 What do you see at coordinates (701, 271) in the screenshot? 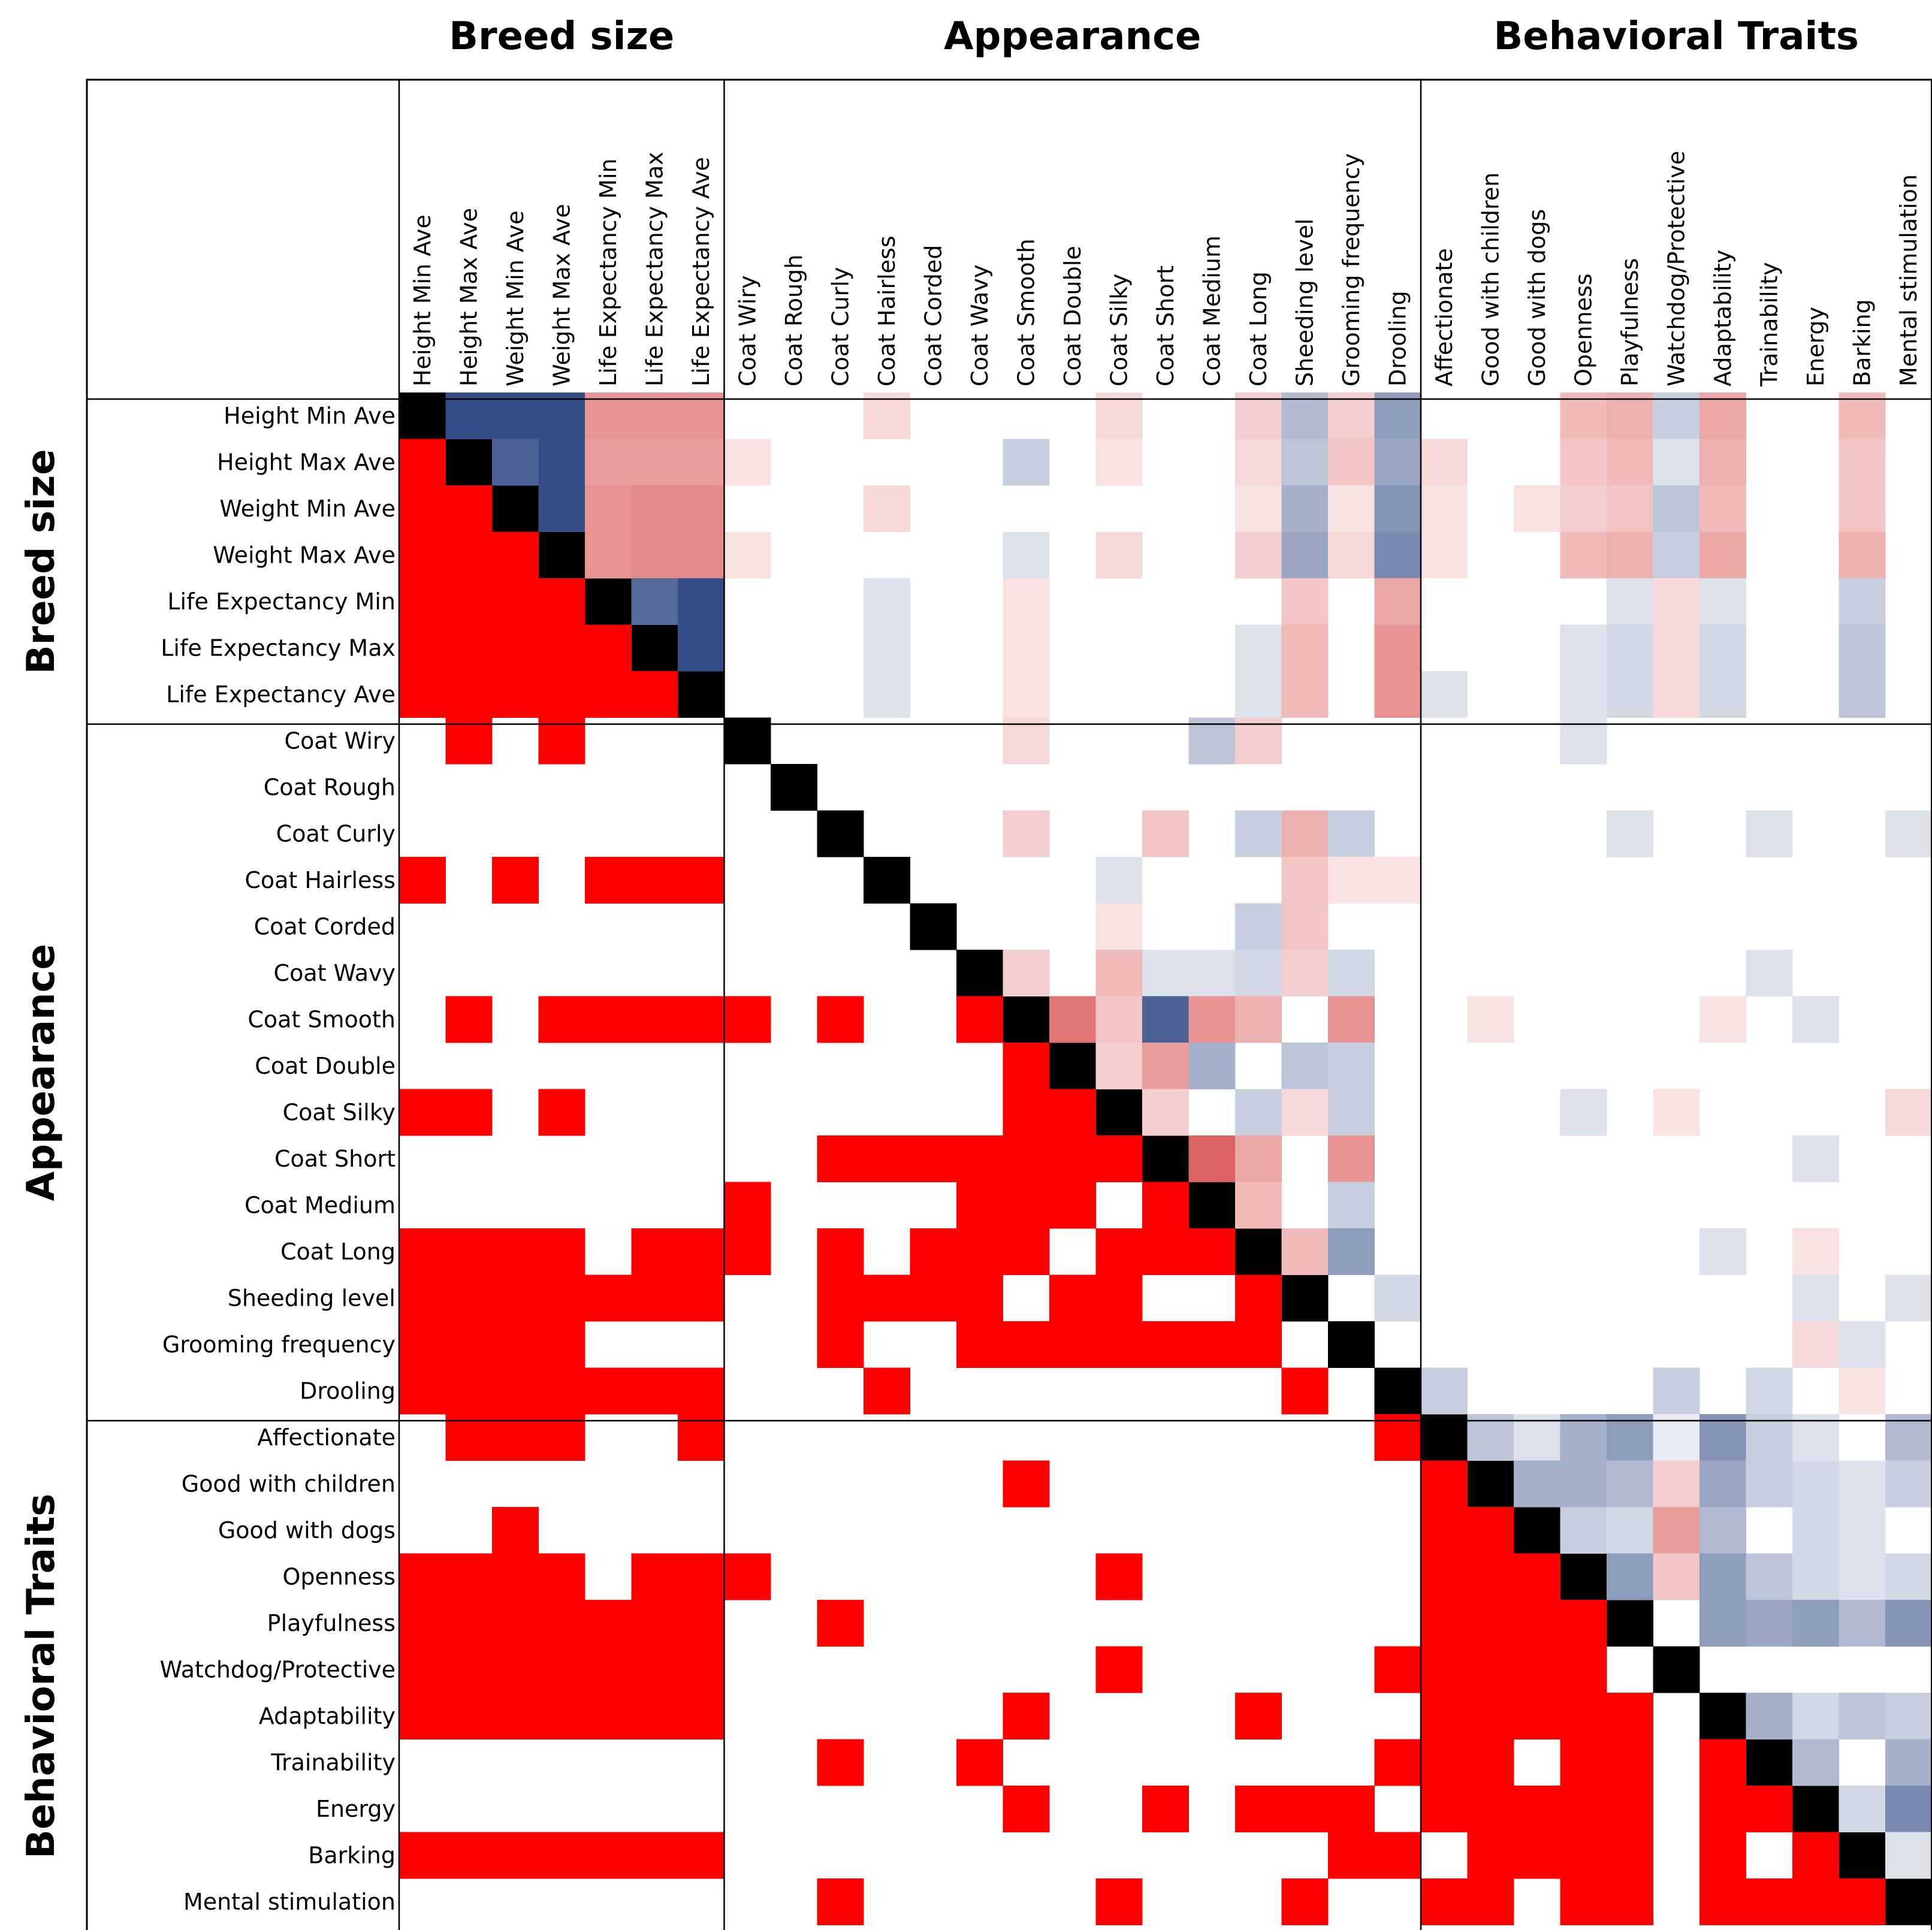
I see `column-label-life-expectancy-ave: Life Expectancy Ave` at bounding box center [701, 271].